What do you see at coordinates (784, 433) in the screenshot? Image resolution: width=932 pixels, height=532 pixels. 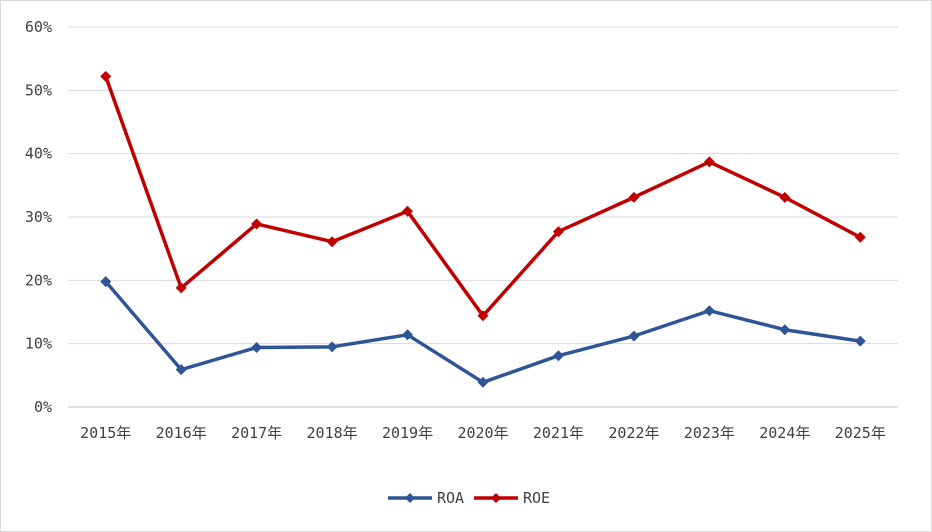 I see `x-tick-label: 2024年` at bounding box center [784, 433].